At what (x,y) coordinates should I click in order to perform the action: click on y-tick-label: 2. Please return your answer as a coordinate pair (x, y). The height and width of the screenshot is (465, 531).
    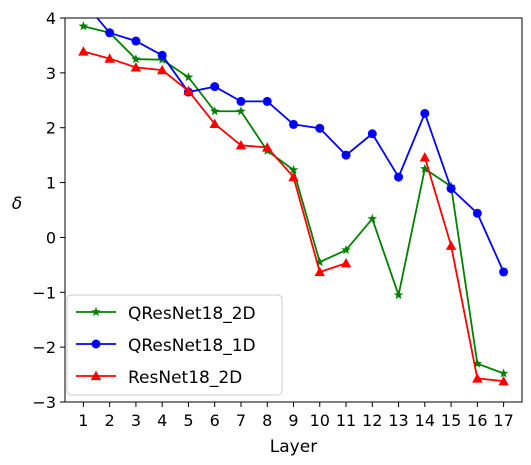
    Looking at the image, I should click on (51, 128).